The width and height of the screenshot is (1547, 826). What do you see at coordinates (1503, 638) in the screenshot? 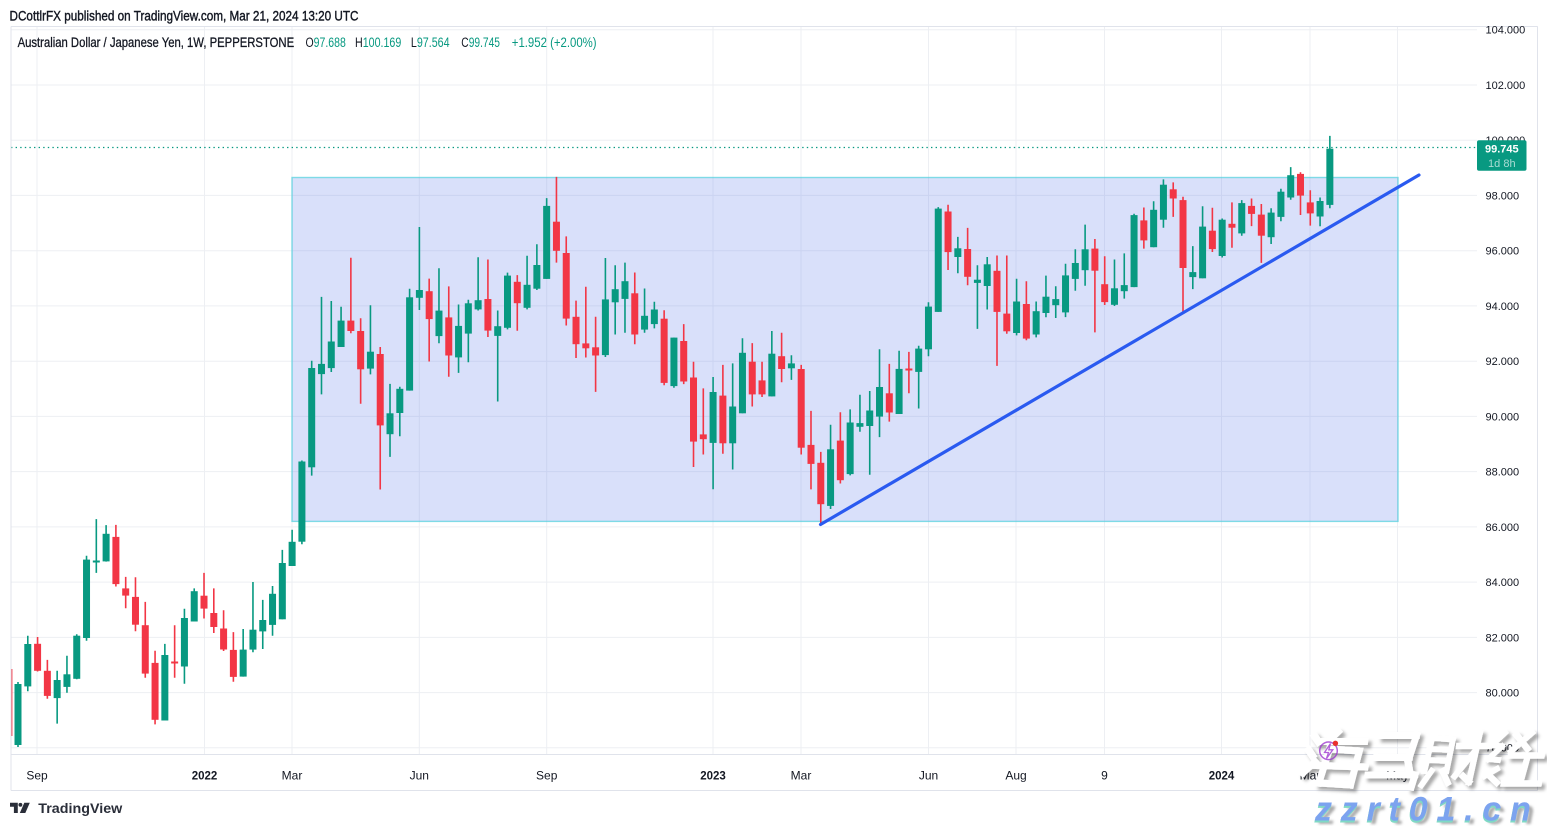
I see `svg-text: 82.000` at bounding box center [1503, 638].